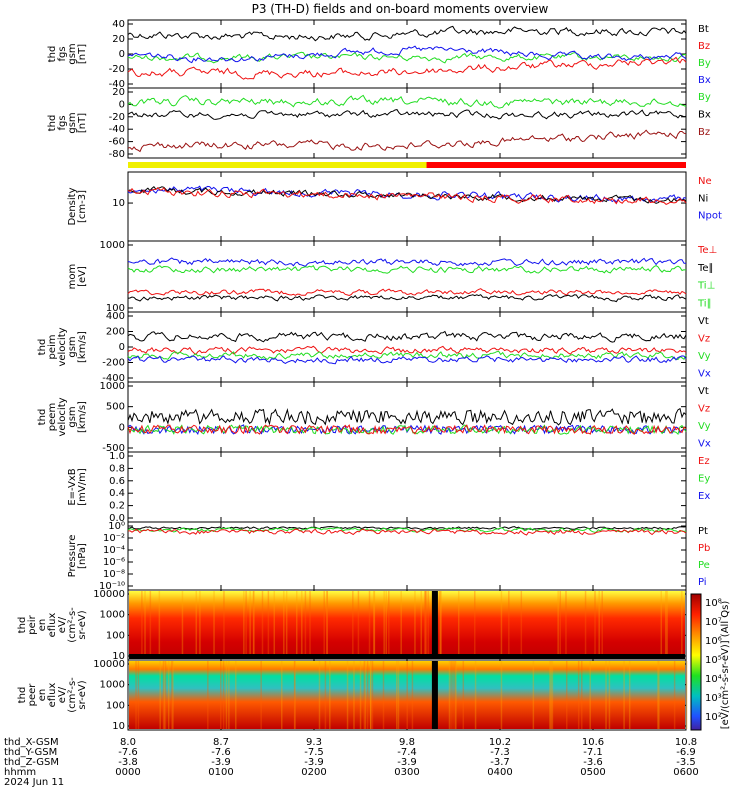 The image size is (750, 800). What do you see at coordinates (407, 416) in the screenshot?
I see `trace-Vt` at bounding box center [407, 416].